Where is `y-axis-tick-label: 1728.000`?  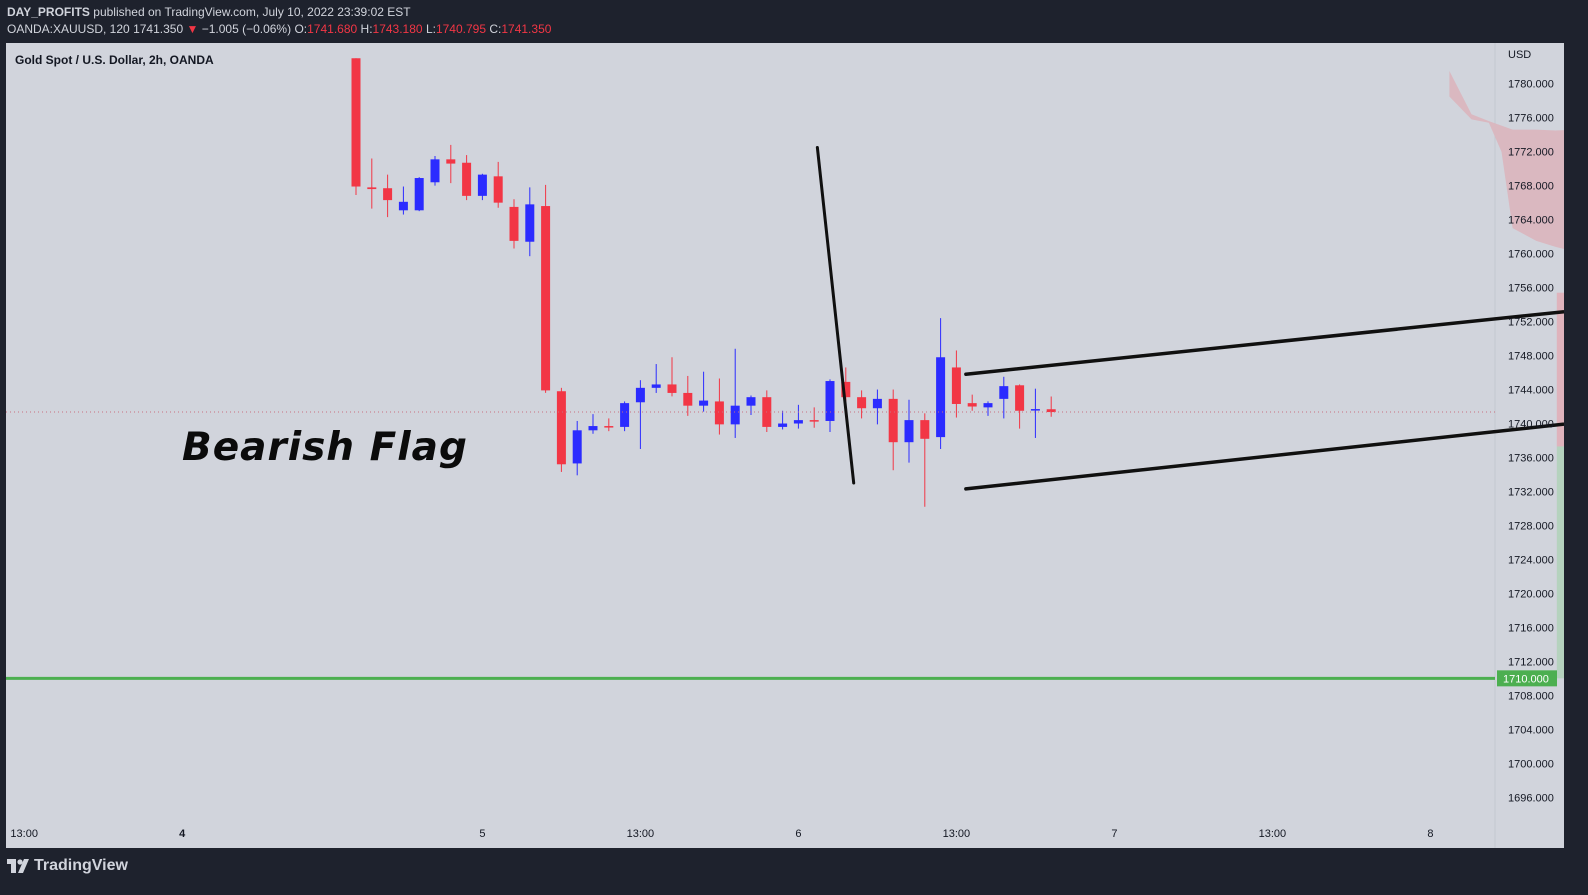
y-axis-tick-label: 1728.000 is located at coordinates (1531, 526).